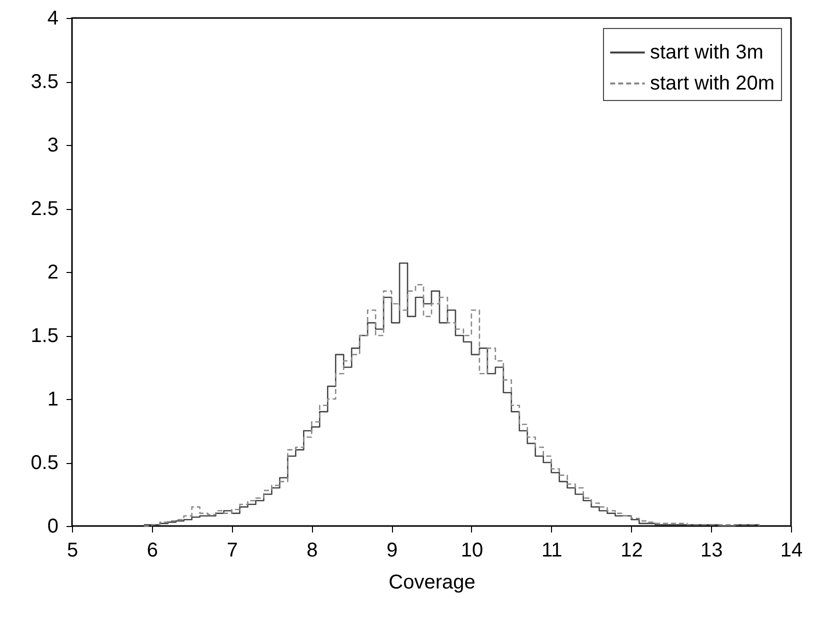 Image resolution: width=829 pixels, height=622 pixels. I want to click on x-tick-label: 9, so click(392, 551).